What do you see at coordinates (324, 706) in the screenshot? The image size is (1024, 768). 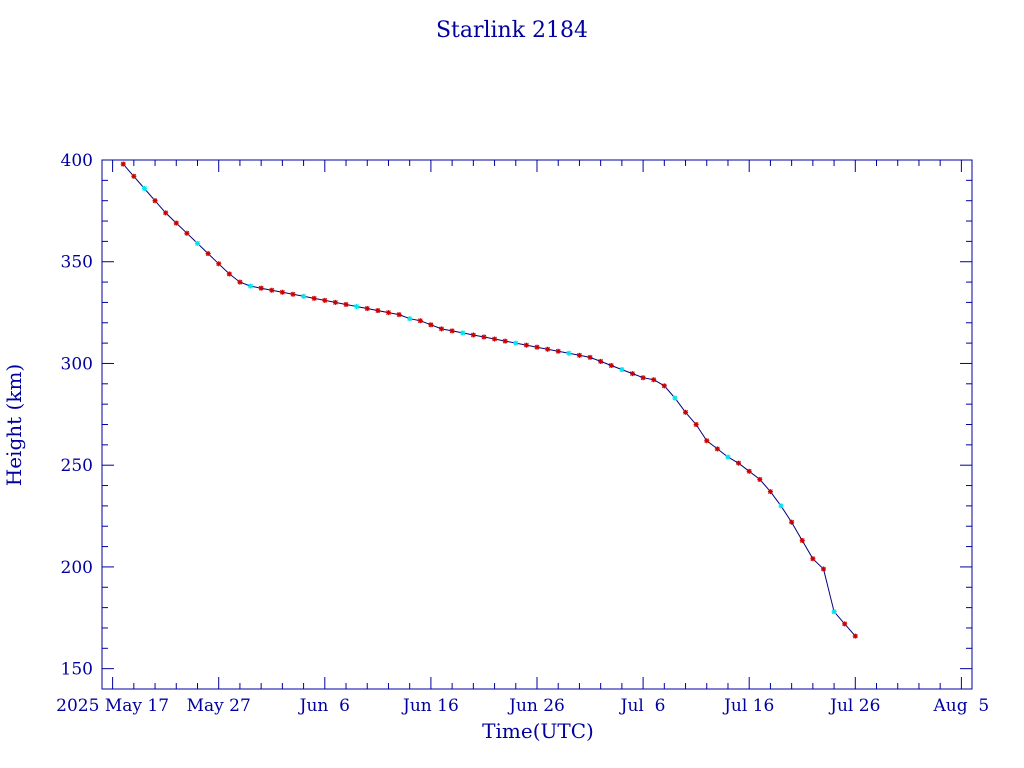 I see `x-tick-label: Jun 6` at bounding box center [324, 706].